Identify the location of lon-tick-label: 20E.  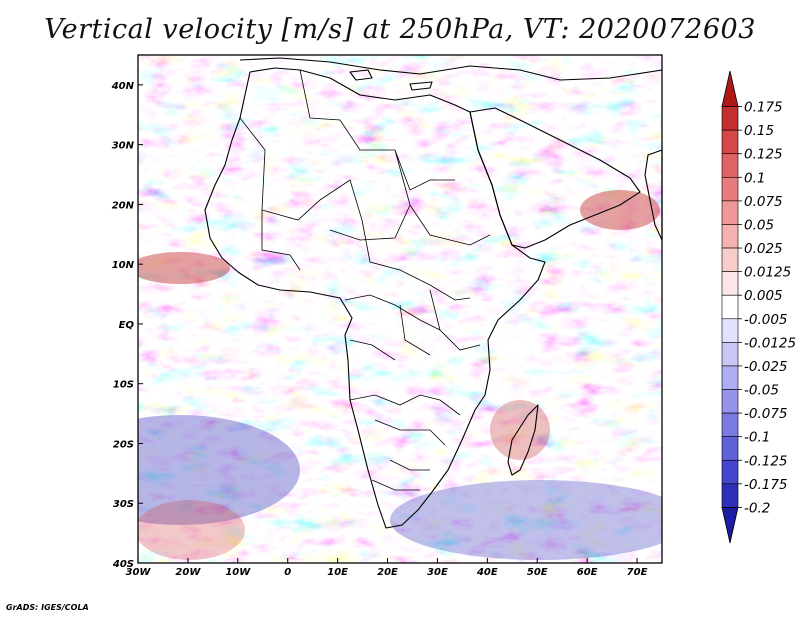
(387, 572).